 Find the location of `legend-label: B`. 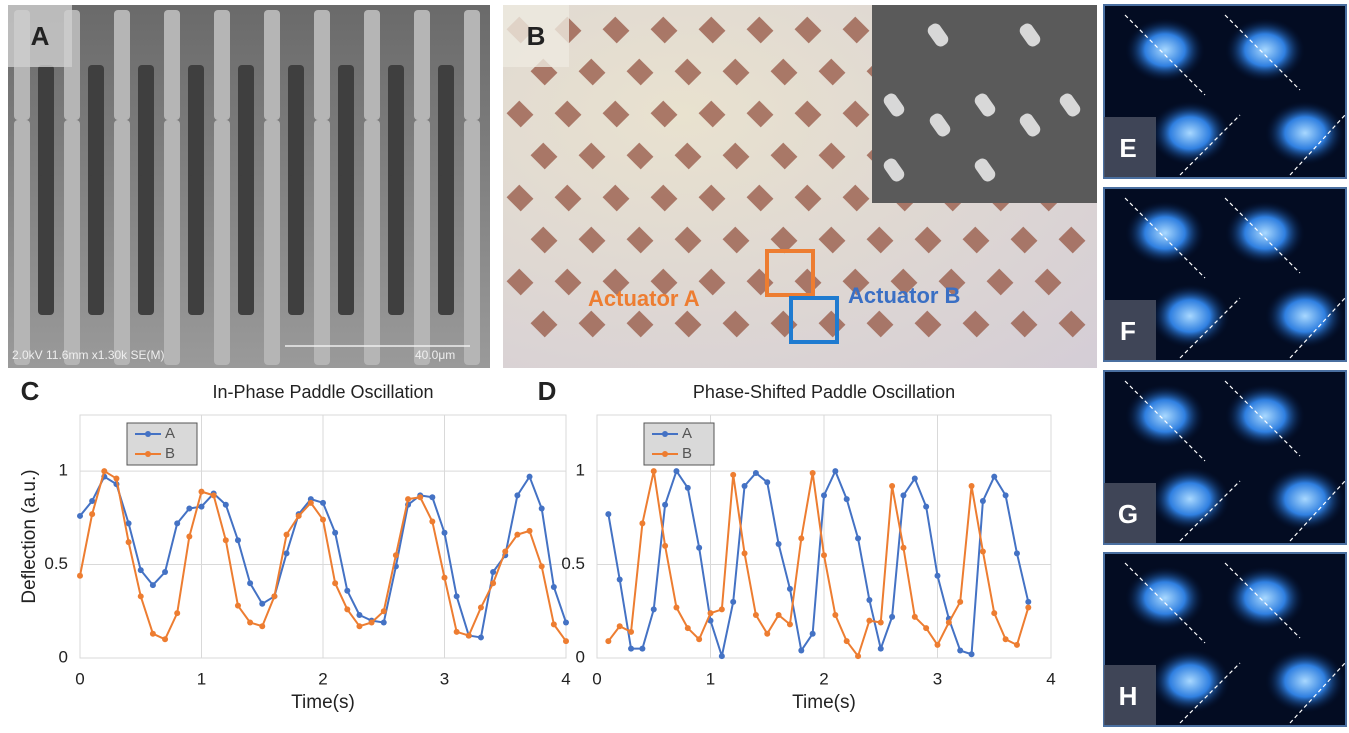

legend-label: B is located at coordinates (687, 453).